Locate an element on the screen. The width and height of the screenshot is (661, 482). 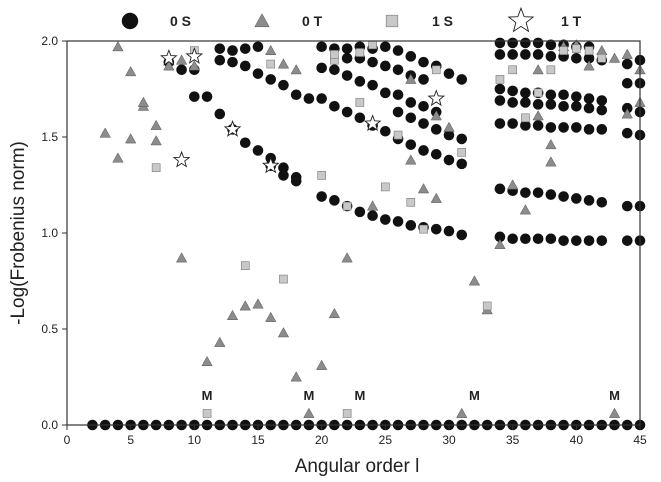
x-tick-label: 45 is located at coordinates (640, 440).